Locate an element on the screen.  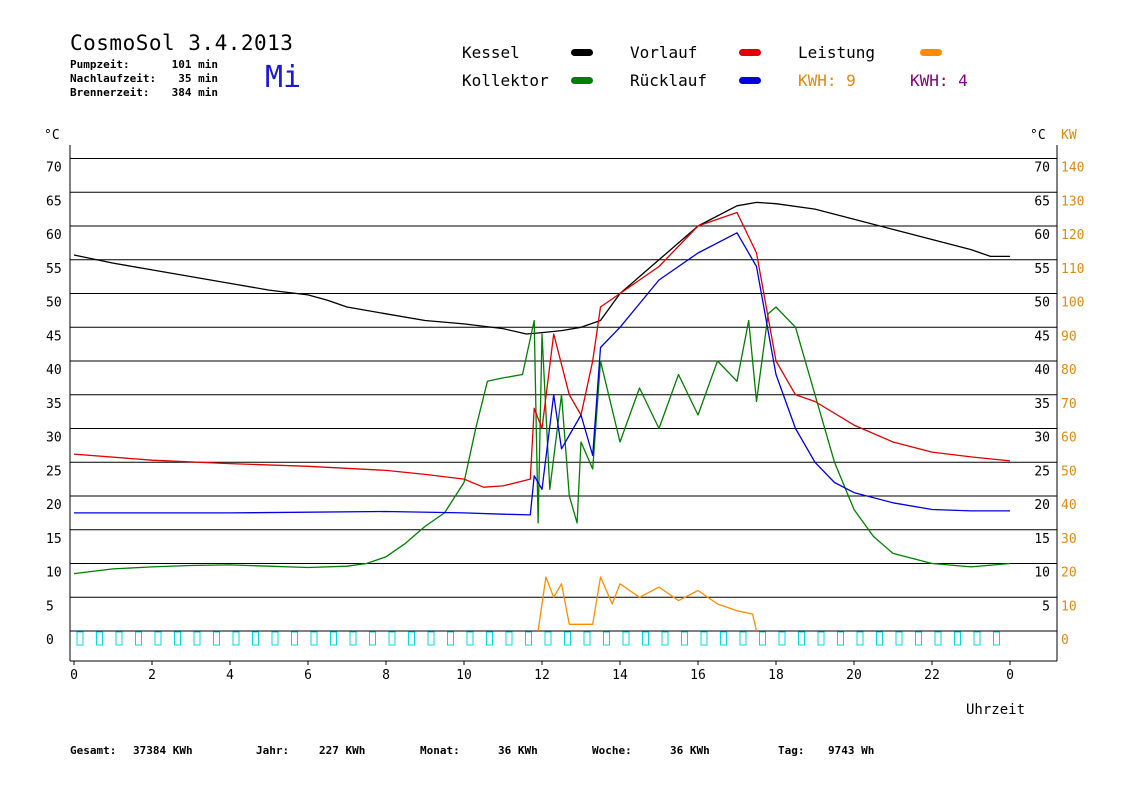
right-tick-label-kw: 110 is located at coordinates (1072, 269).